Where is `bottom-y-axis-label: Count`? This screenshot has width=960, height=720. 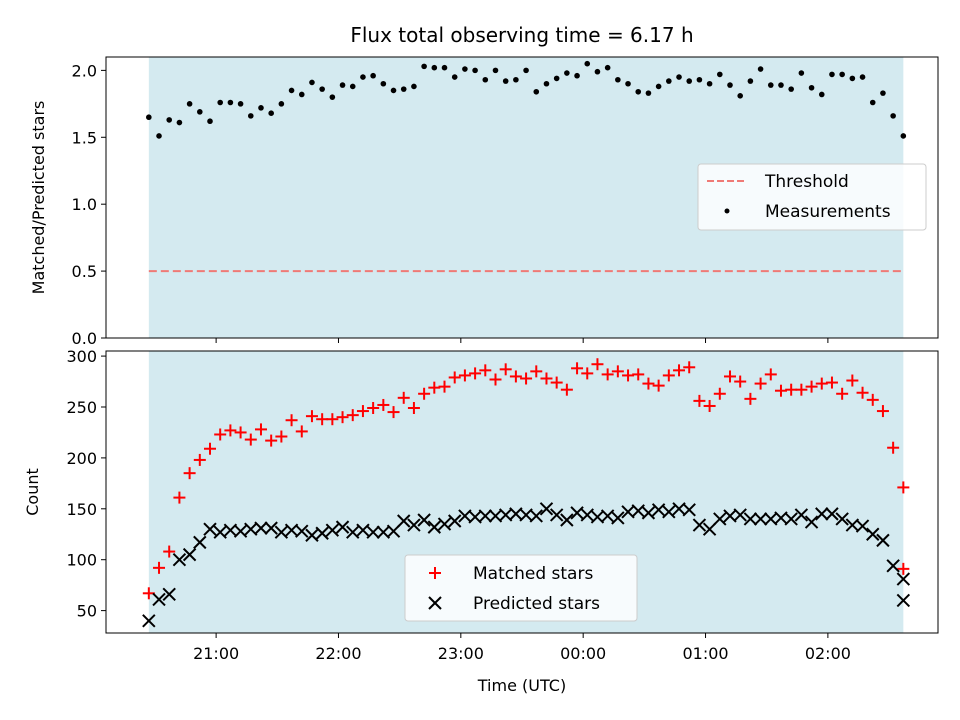 bottom-y-axis-label: Count is located at coordinates (32, 492).